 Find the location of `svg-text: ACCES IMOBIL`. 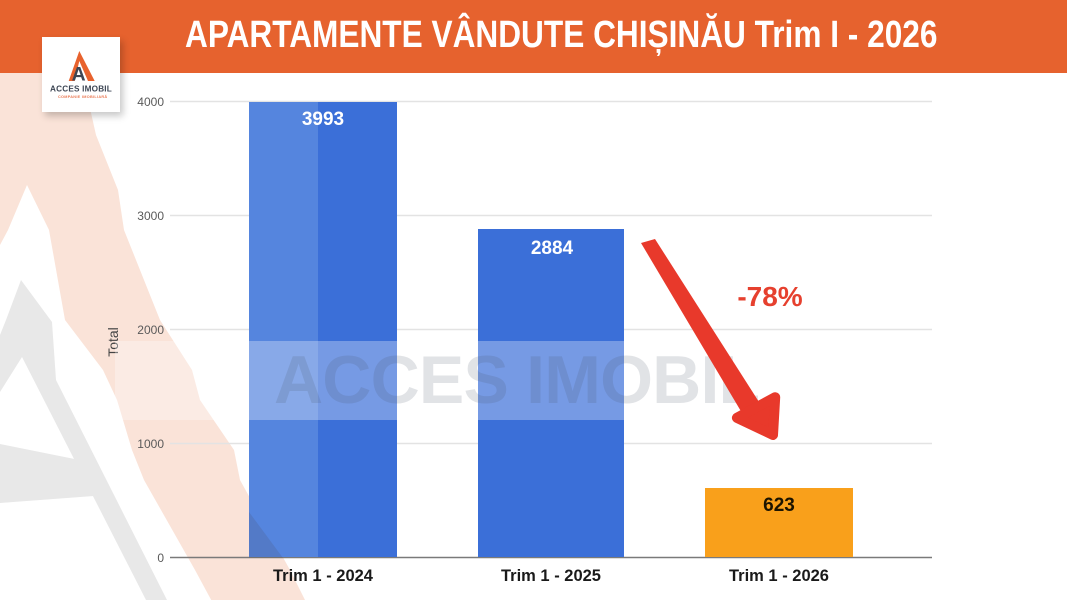

svg-text: ACCES IMOBIL is located at coordinates (81, 88).